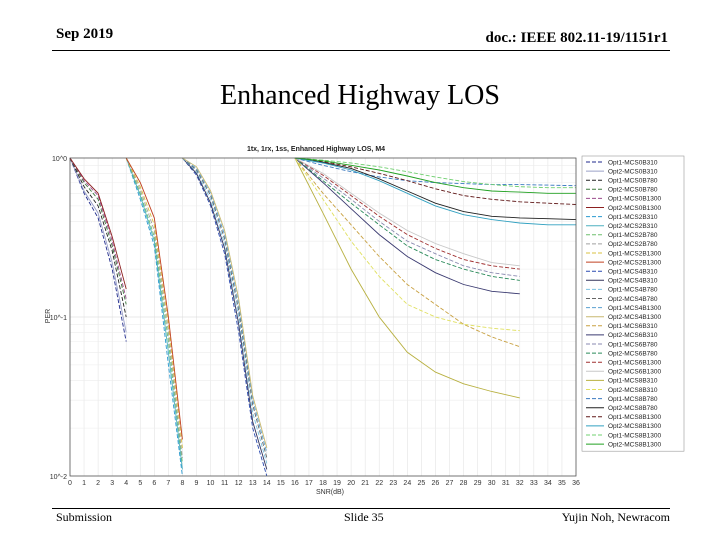 This screenshot has width=720, height=540. Describe the element at coordinates (464, 483) in the screenshot. I see `x-tick-label: 28` at that location.